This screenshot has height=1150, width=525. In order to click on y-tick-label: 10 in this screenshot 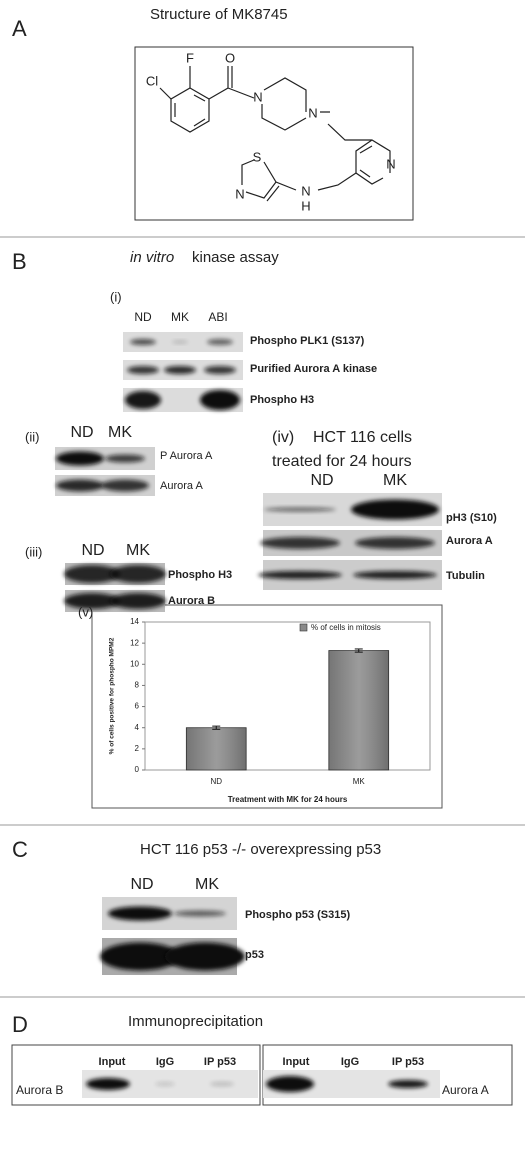, I will do `click(134, 663)`.